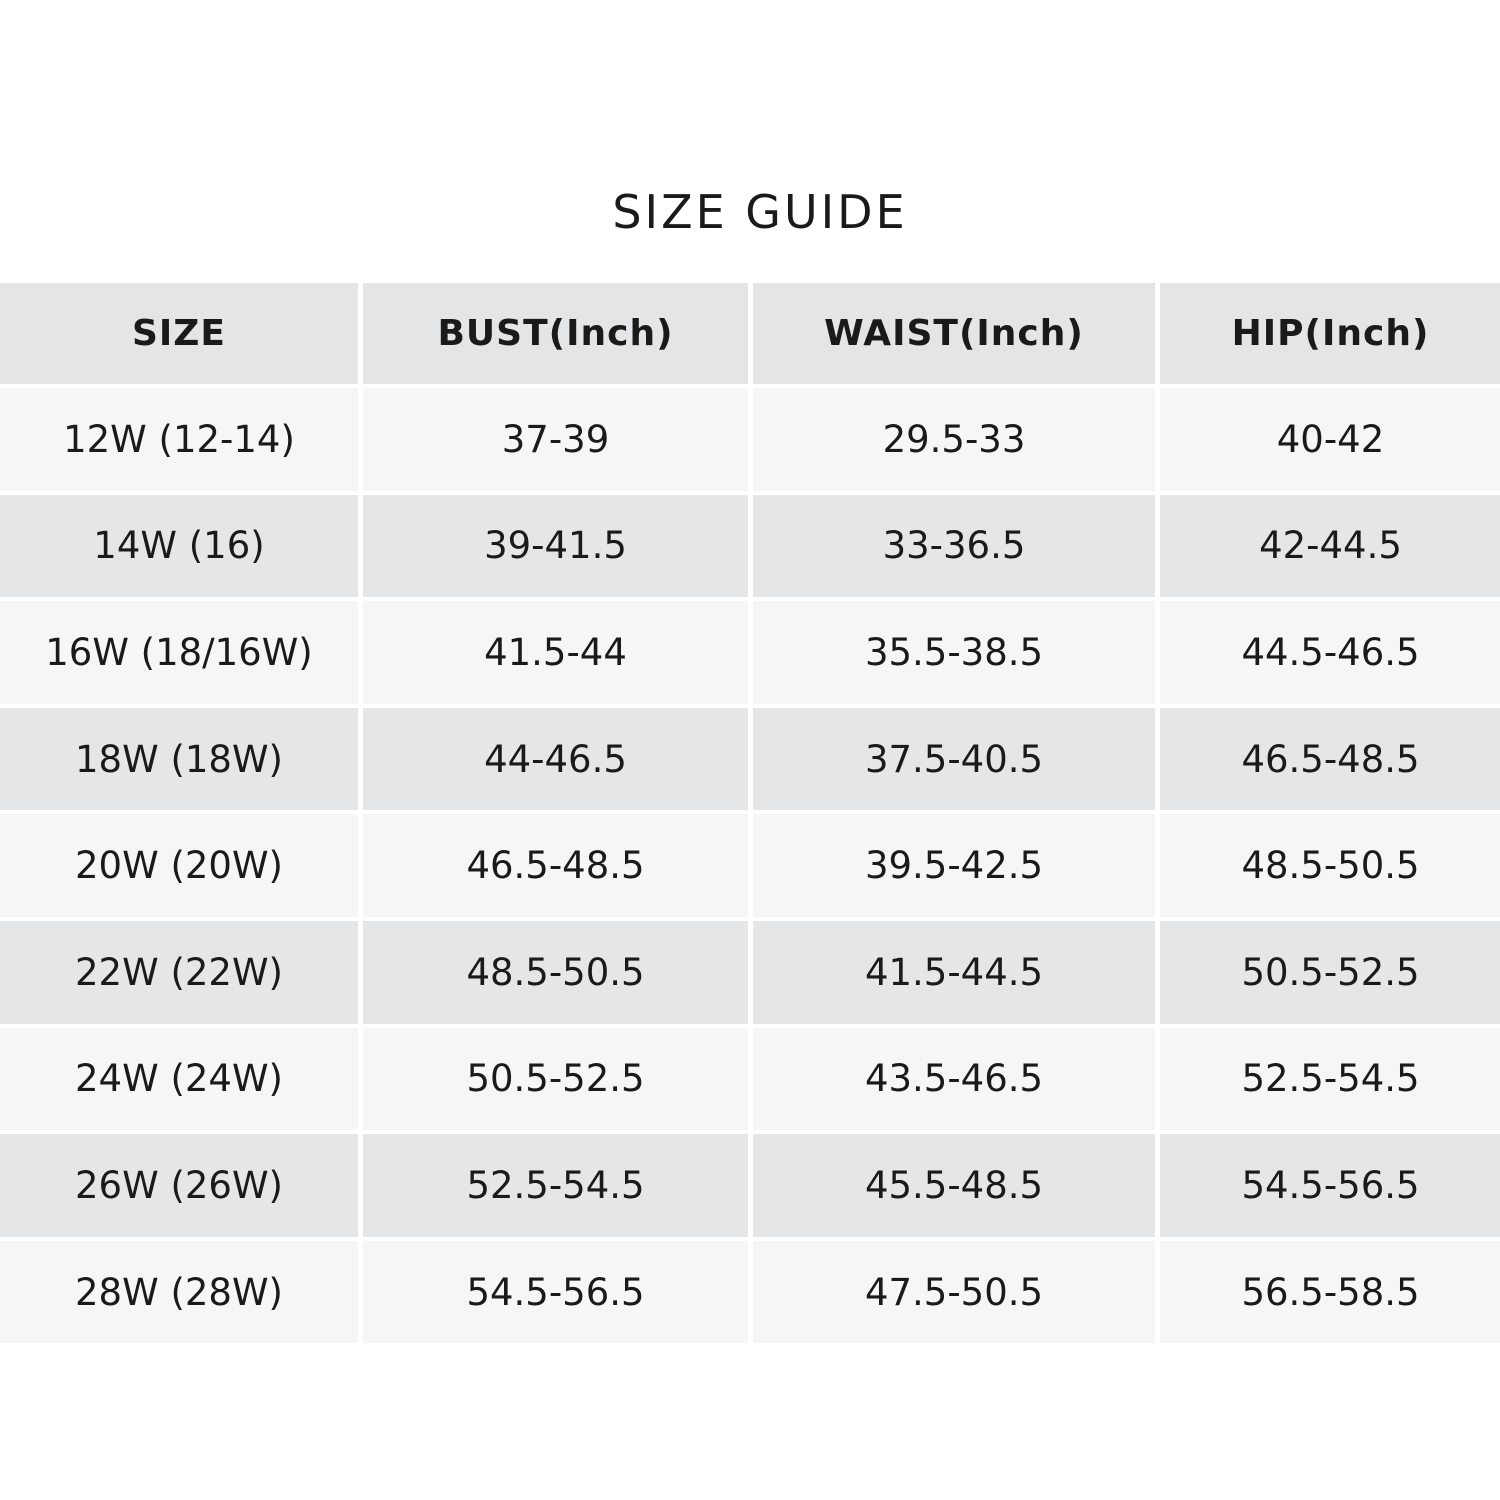 This screenshot has width=1500, height=1500. I want to click on table-cell: 42-44.5, so click(1330, 546).